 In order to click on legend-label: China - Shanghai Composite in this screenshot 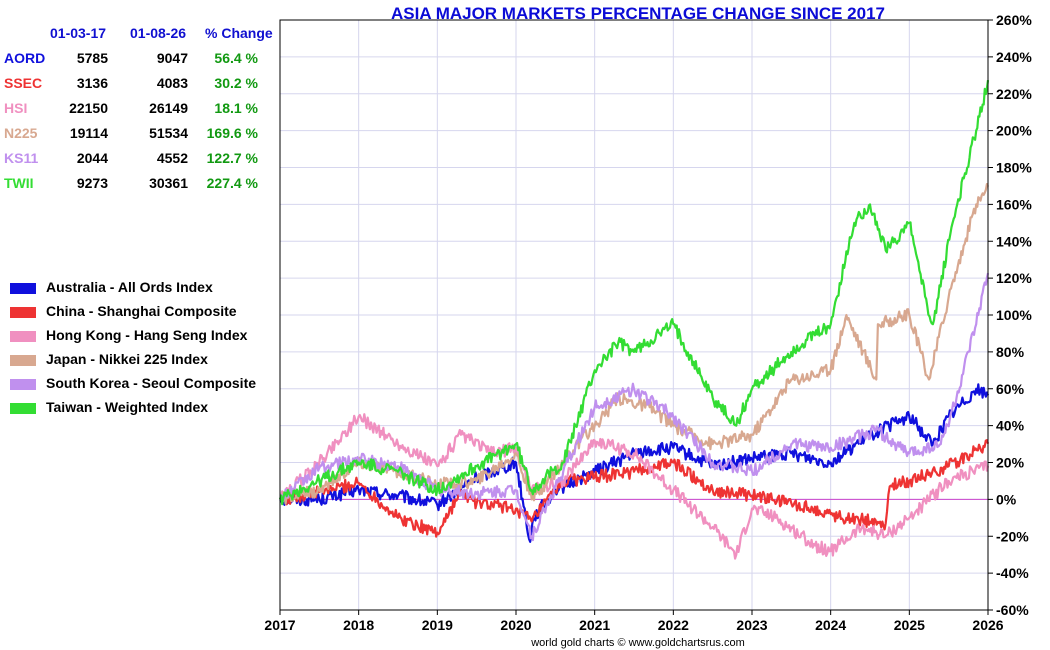, I will do `click(141, 311)`.